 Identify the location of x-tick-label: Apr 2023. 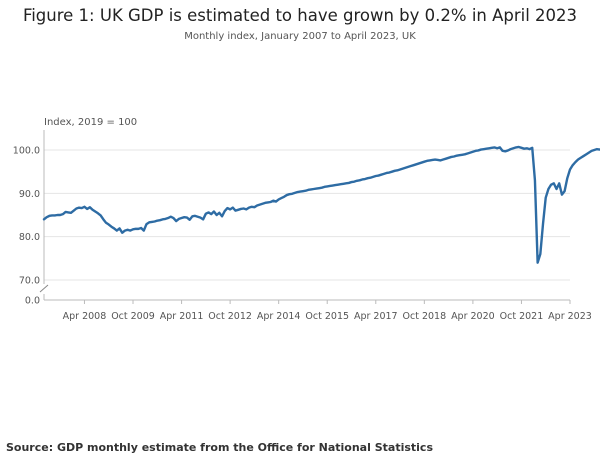
(570, 316).